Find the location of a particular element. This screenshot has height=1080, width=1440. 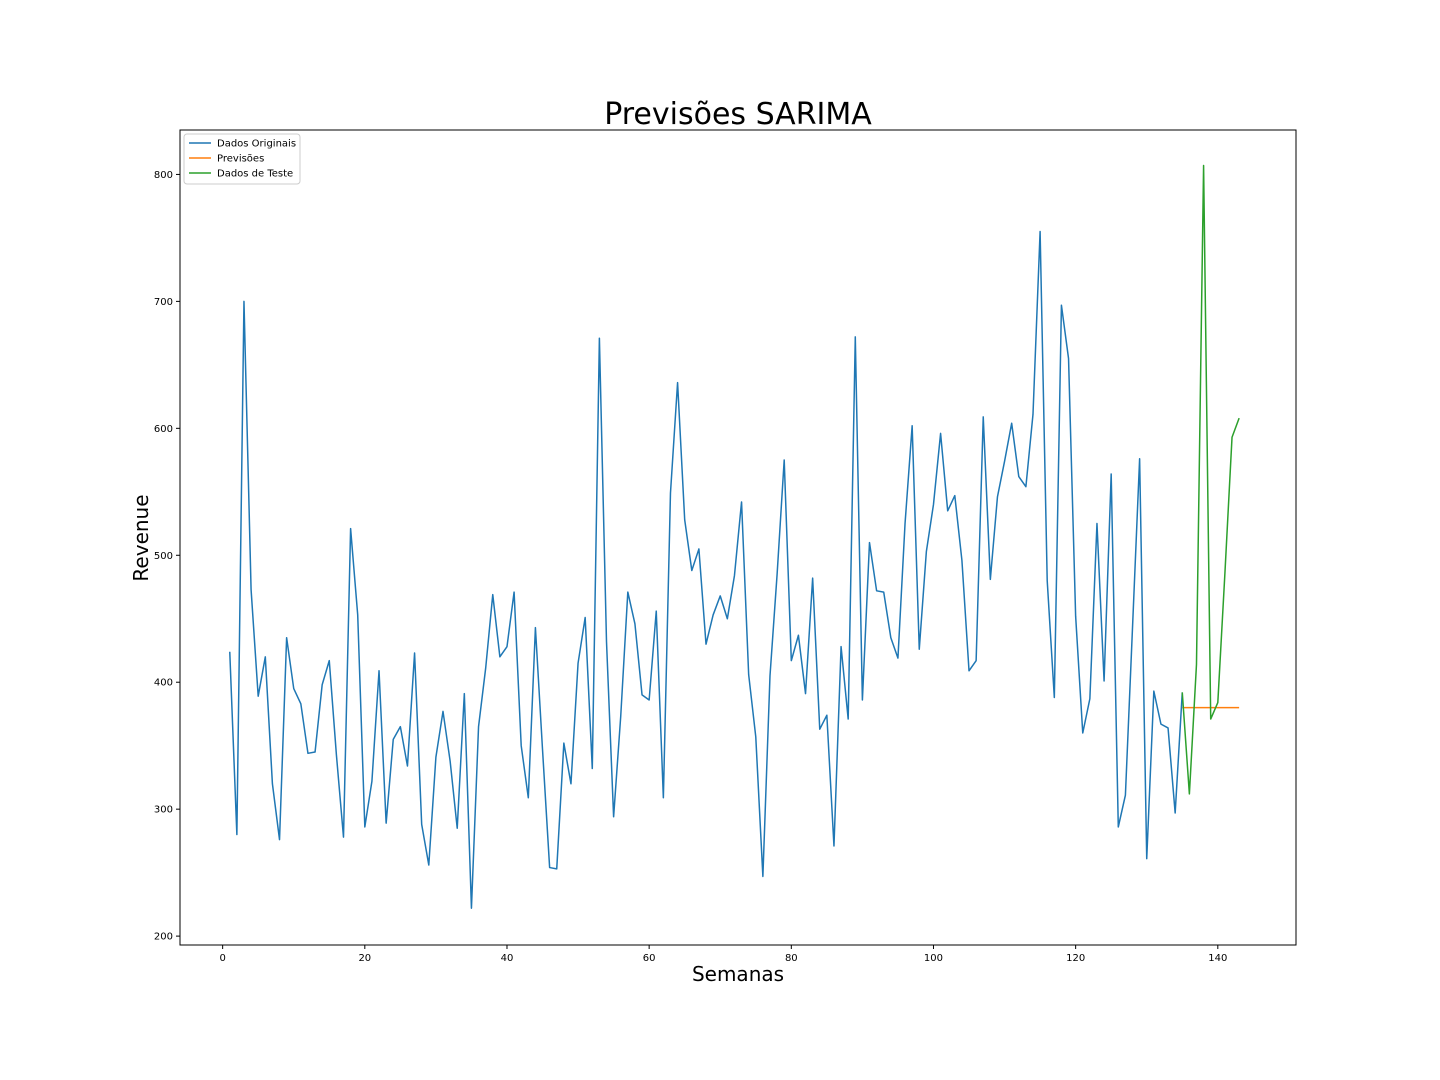

x-tick-label: 20 is located at coordinates (364, 958).